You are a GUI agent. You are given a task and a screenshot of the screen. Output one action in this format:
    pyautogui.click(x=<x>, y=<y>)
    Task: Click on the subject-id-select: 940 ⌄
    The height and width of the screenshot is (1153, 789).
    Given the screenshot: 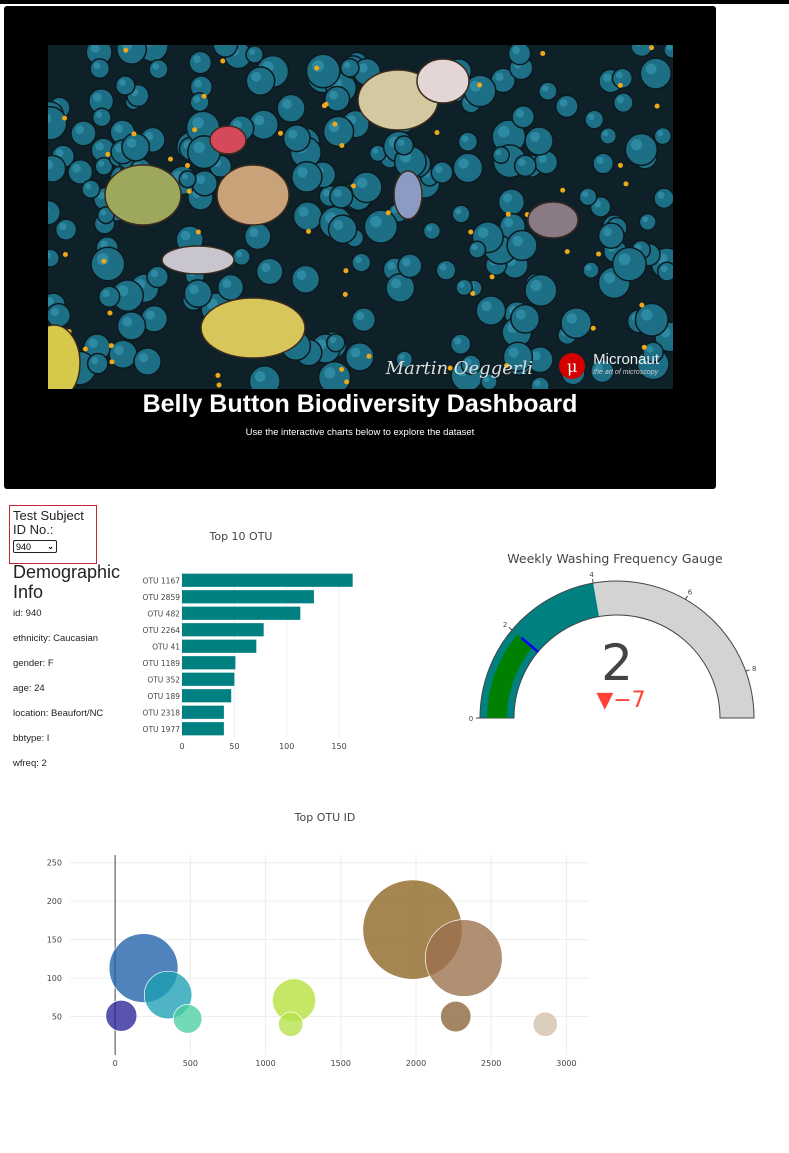 What is the action you would take?
    pyautogui.click(x=35, y=546)
    